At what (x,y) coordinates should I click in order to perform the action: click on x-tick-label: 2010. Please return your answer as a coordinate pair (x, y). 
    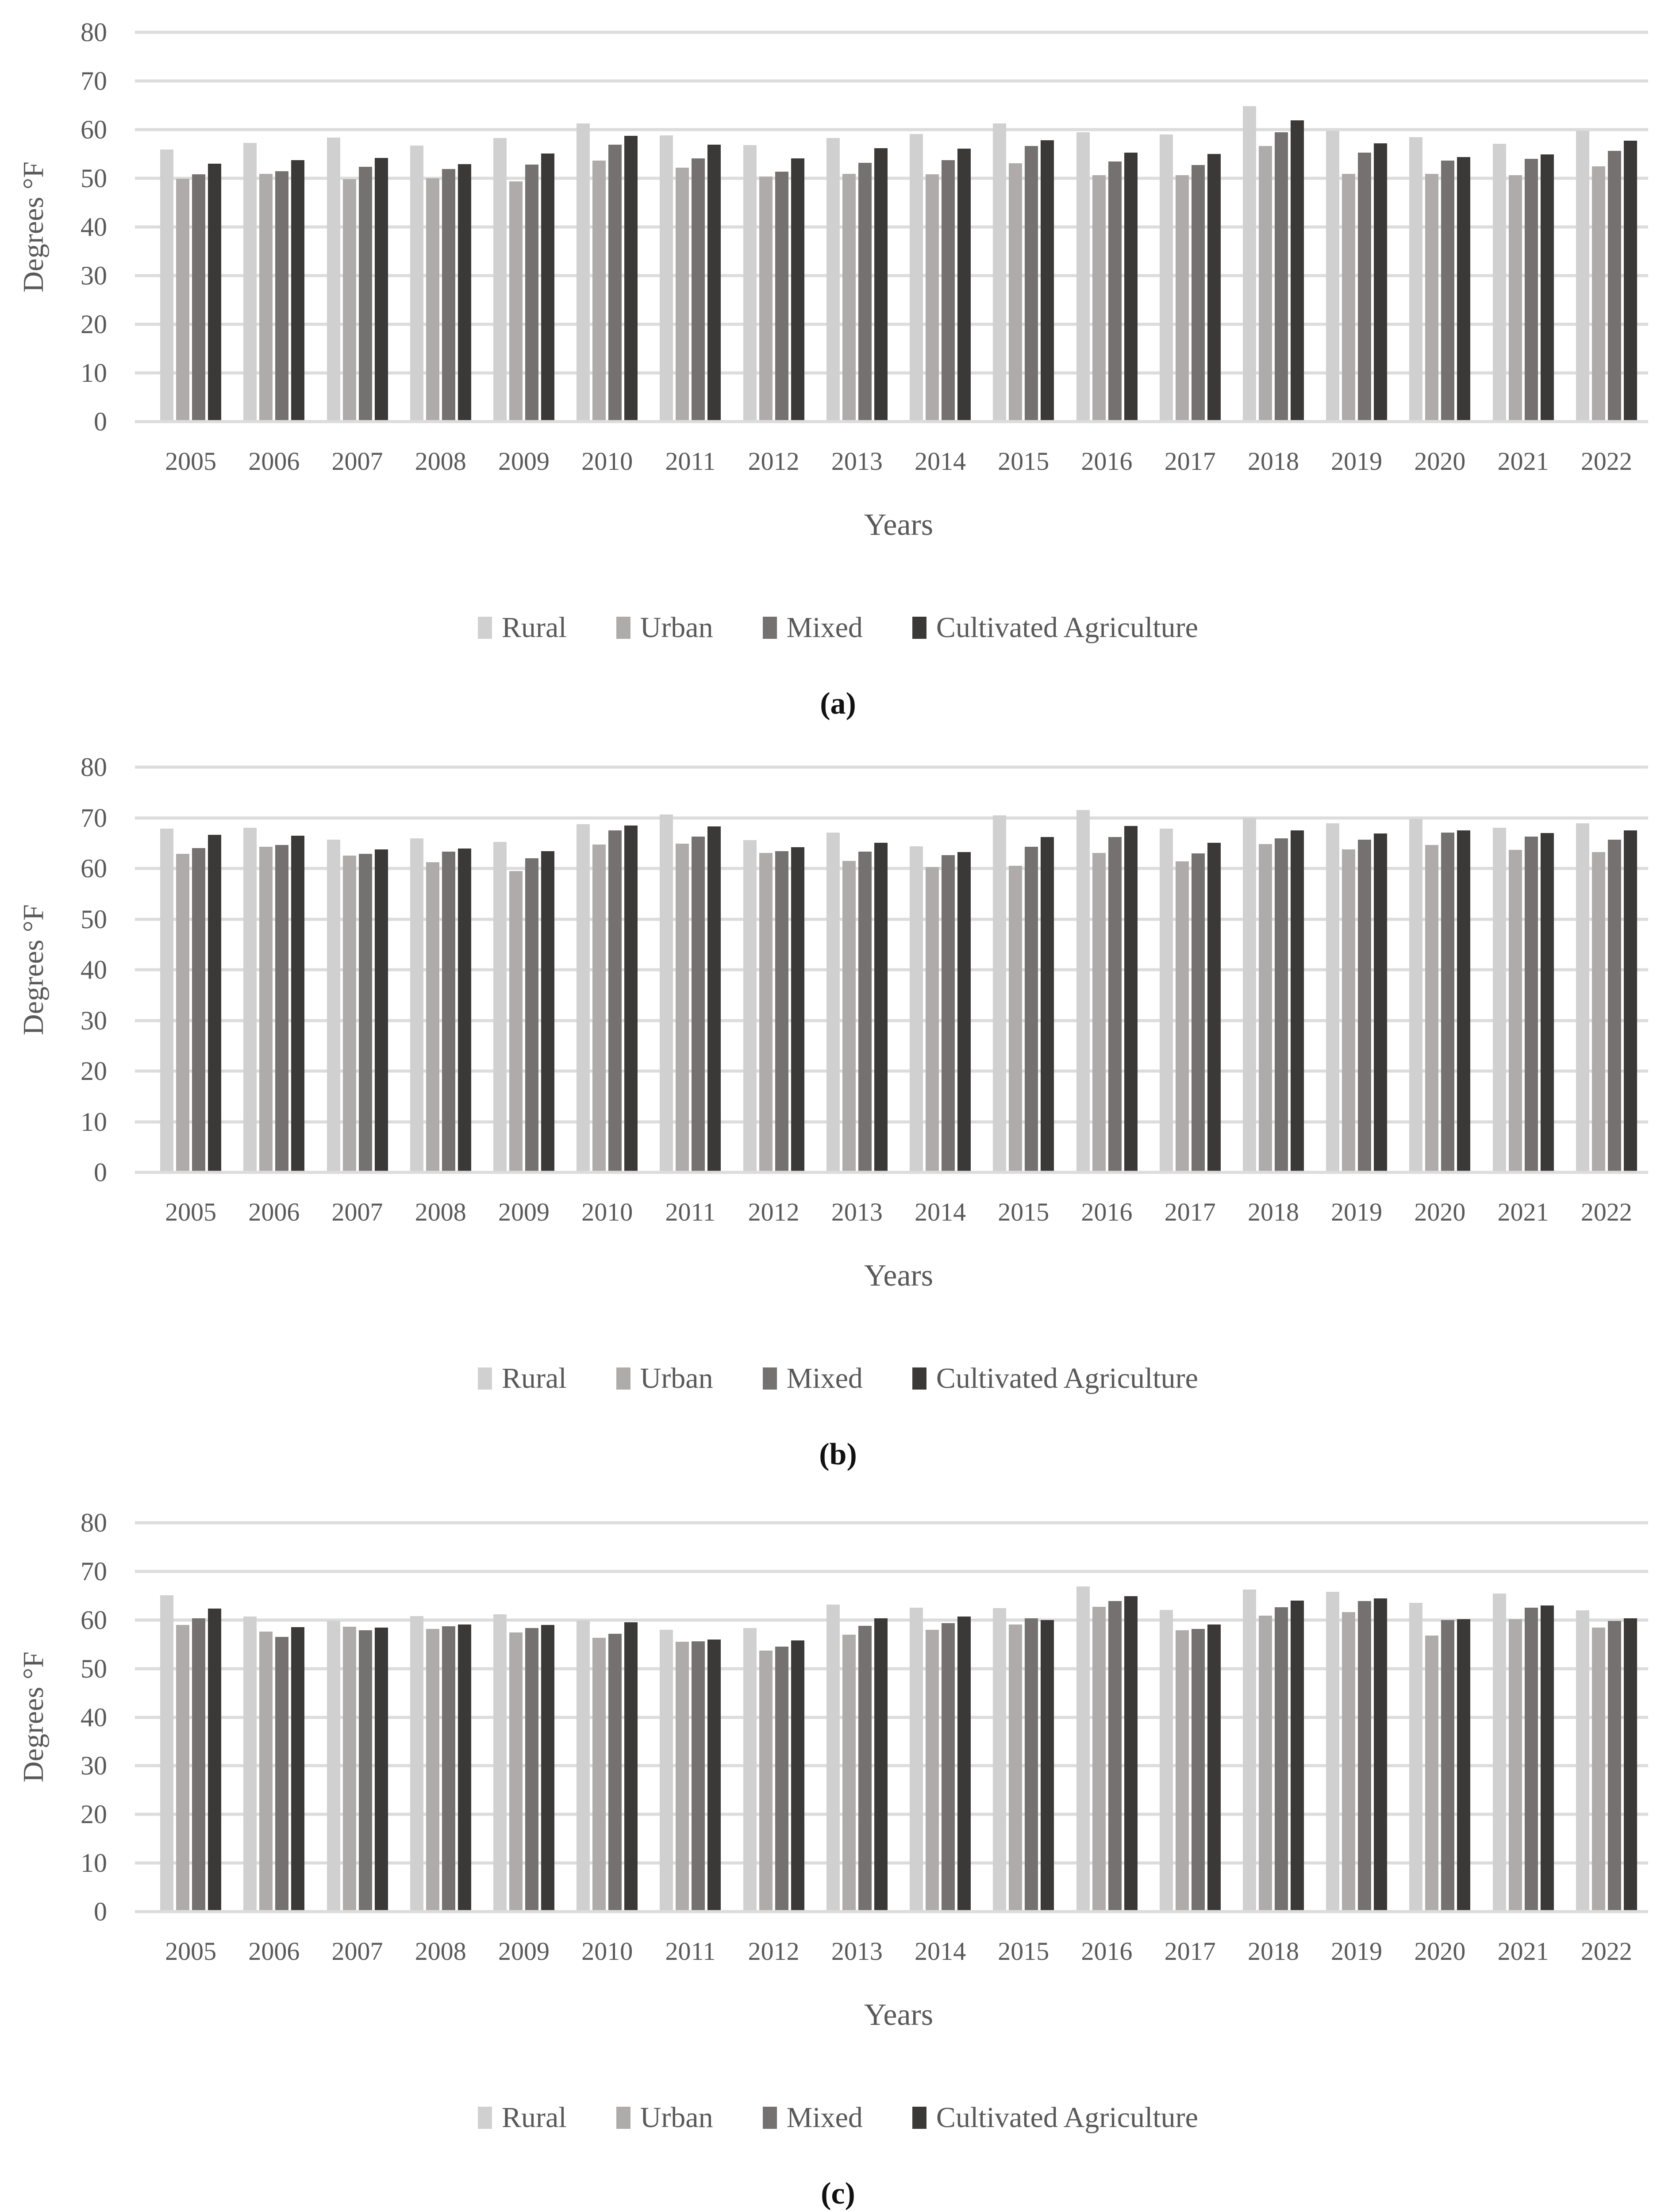
    Looking at the image, I should click on (607, 1952).